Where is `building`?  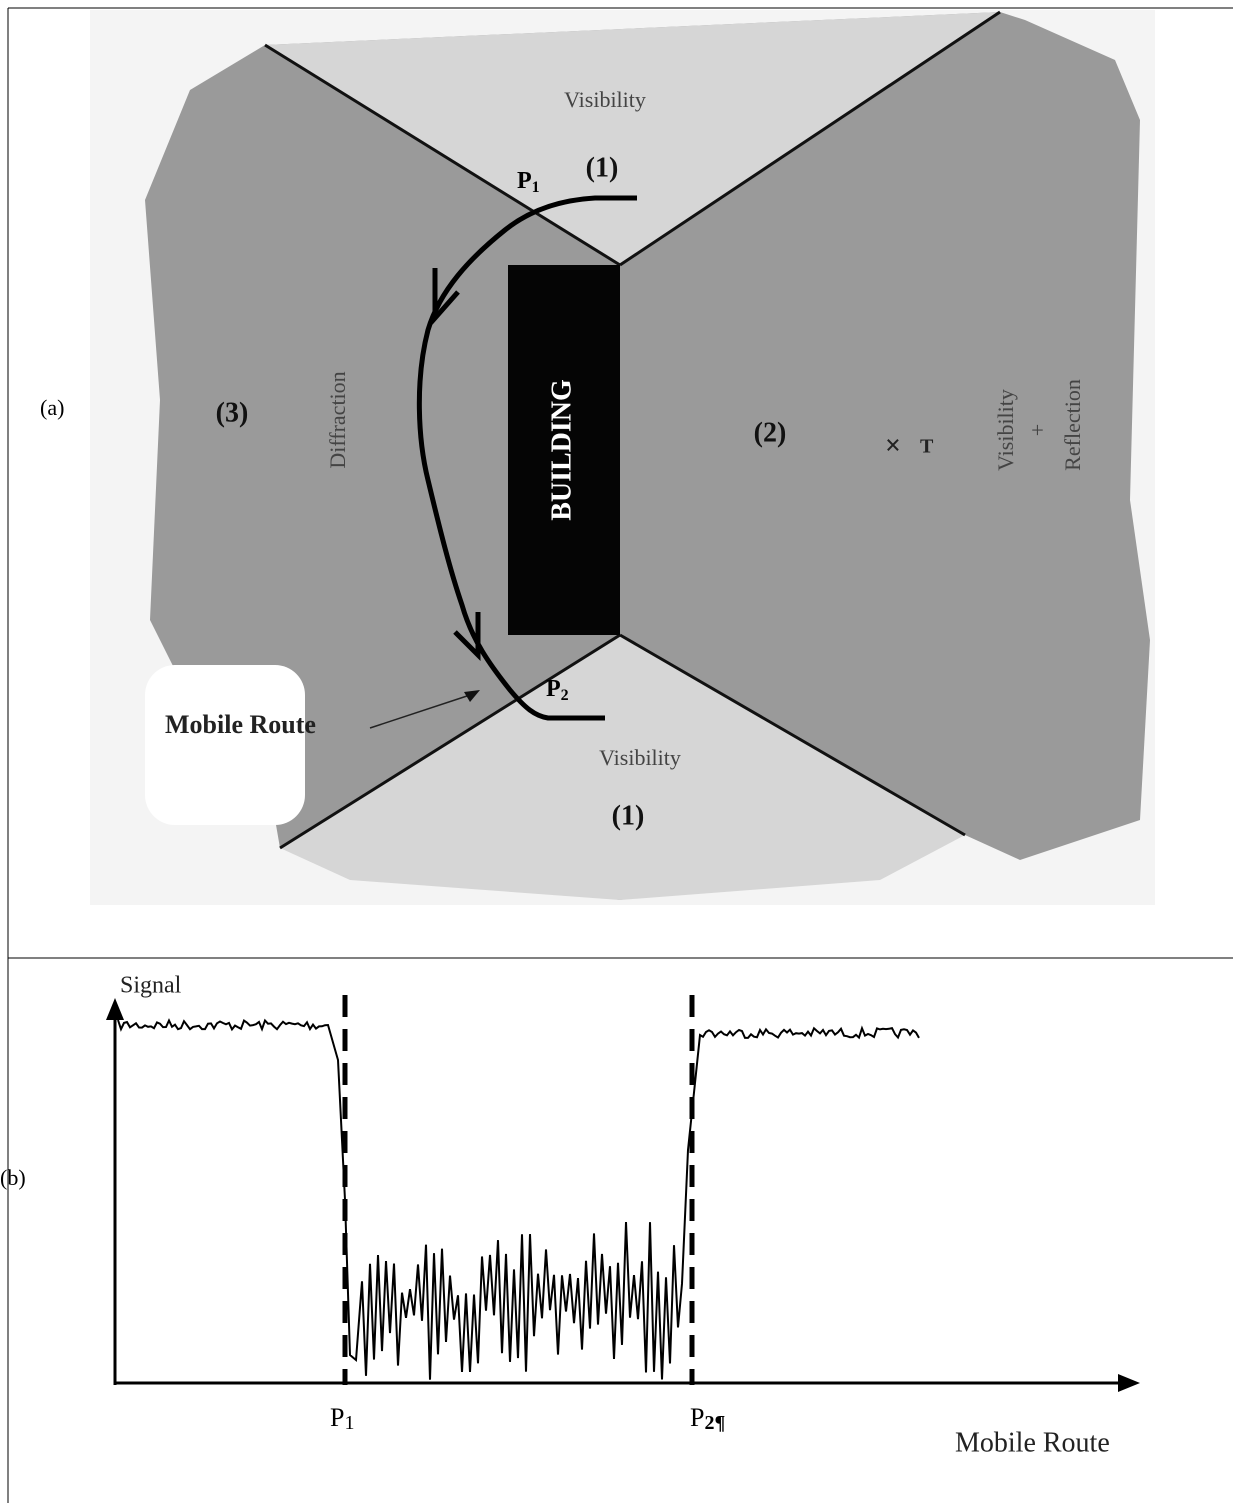 building is located at coordinates (564, 450).